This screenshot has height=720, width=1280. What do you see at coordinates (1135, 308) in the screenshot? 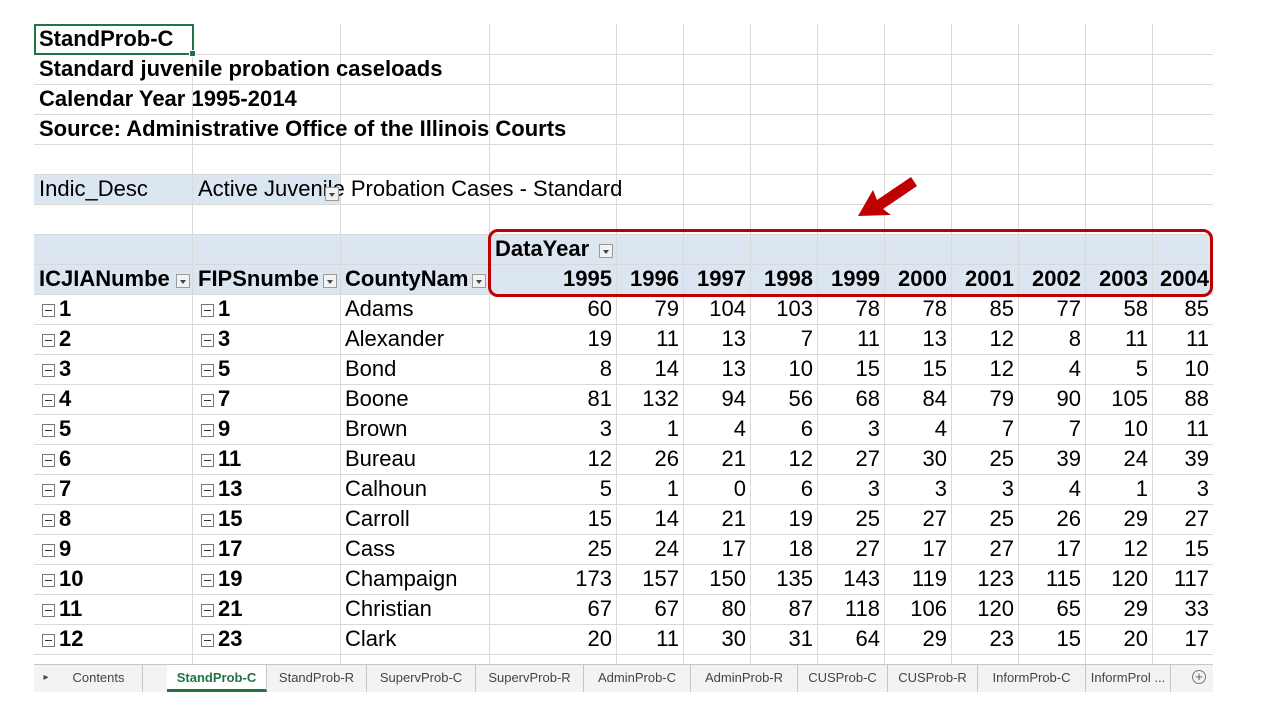
I see `table-cell-value: 58` at bounding box center [1135, 308].